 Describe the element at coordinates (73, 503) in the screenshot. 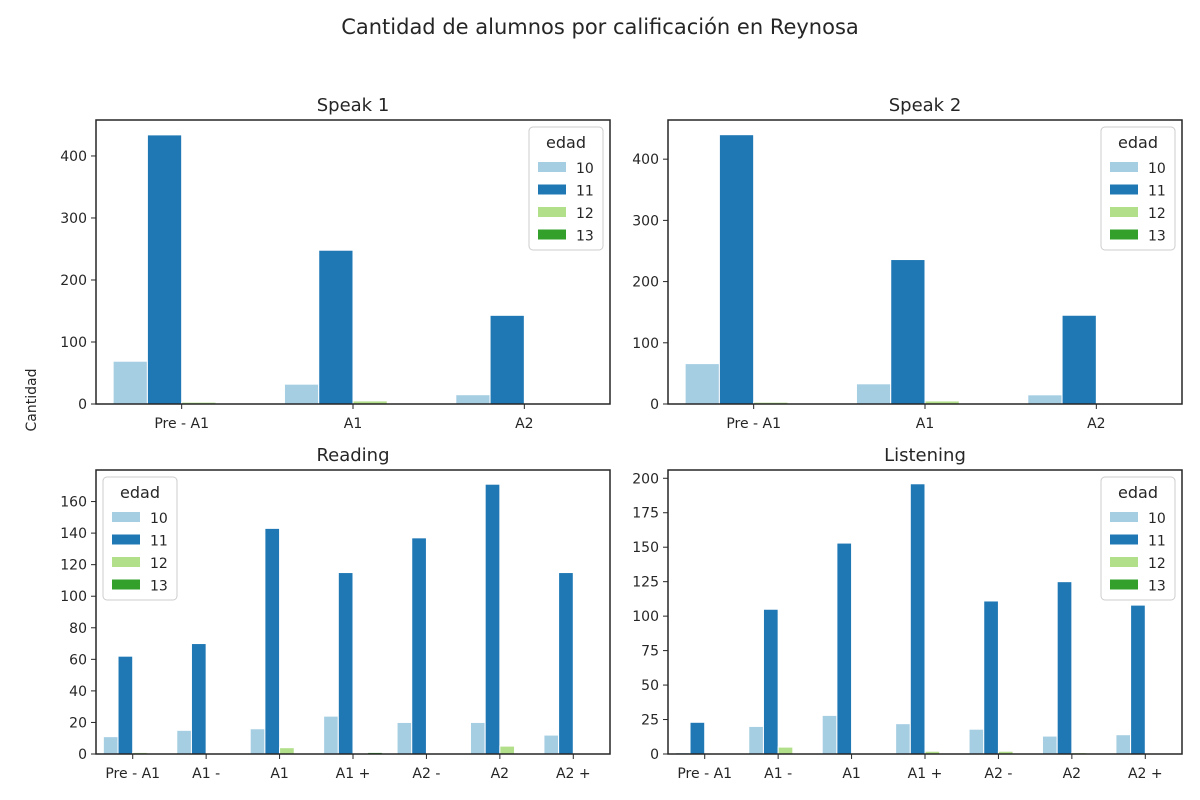

I see `y-tick-label: 160` at that location.